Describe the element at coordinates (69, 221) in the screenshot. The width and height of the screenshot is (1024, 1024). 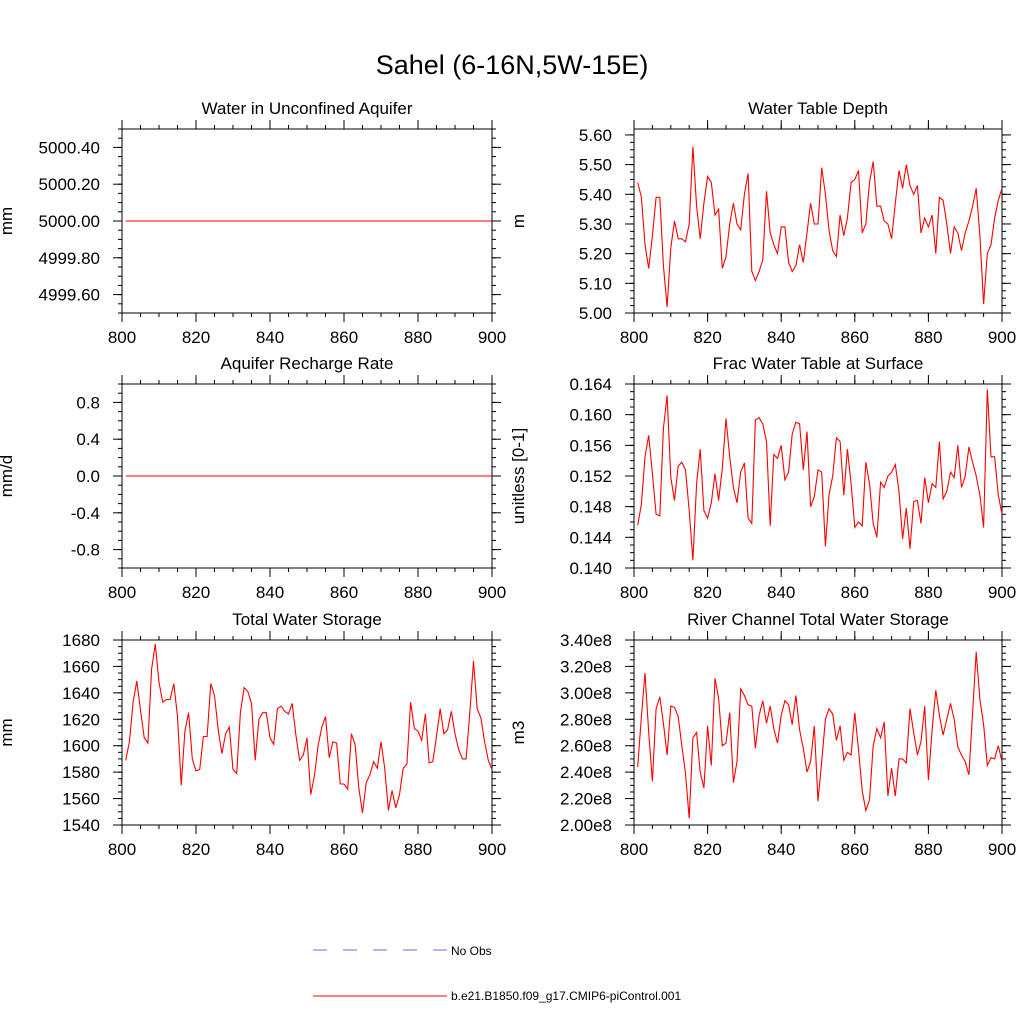
I see `y-tick-label: 5000.00` at that location.